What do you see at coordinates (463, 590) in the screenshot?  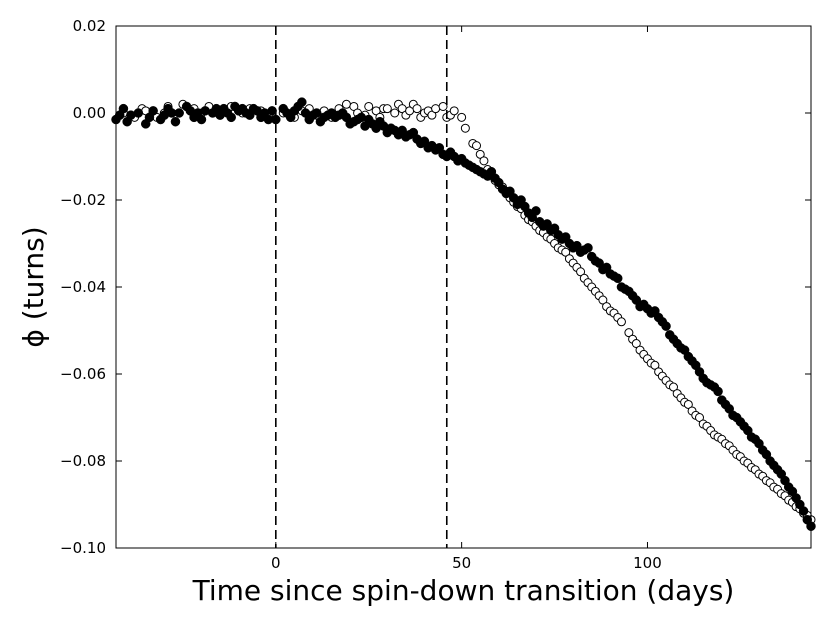 I see `x-axis-title: Time since spin-down transition (days)` at bounding box center [463, 590].